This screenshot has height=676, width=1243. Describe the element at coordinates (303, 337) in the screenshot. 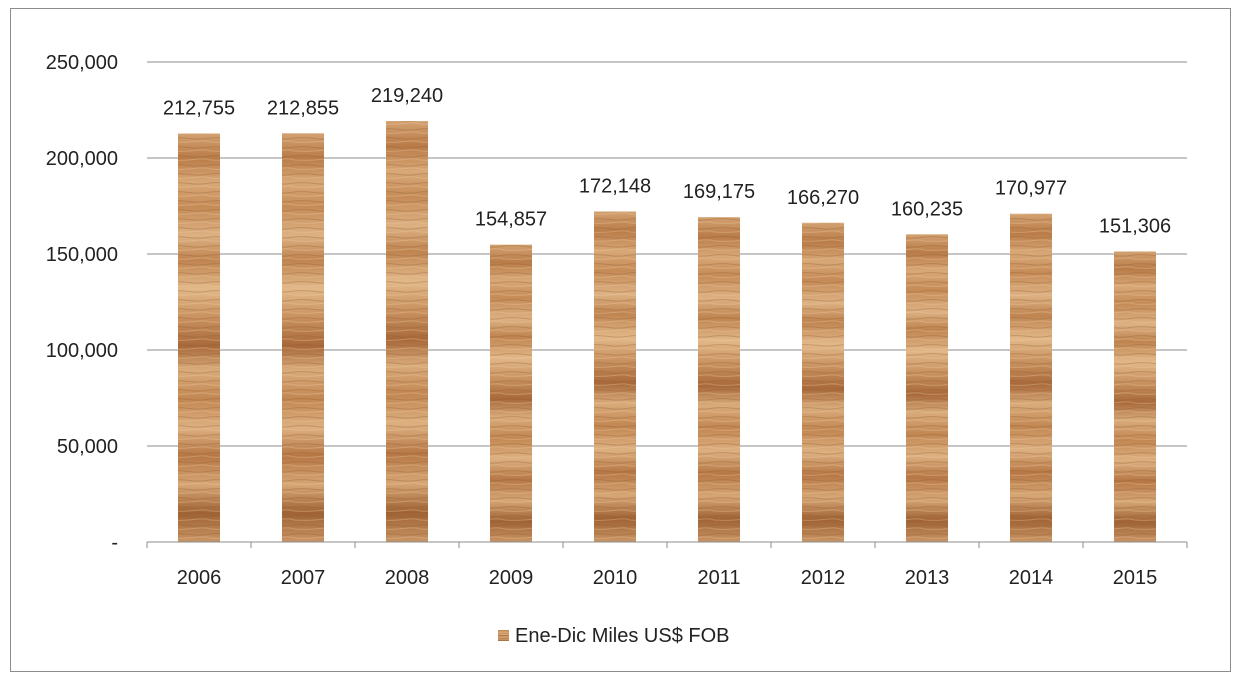

I see `bar-grain-2007` at that location.